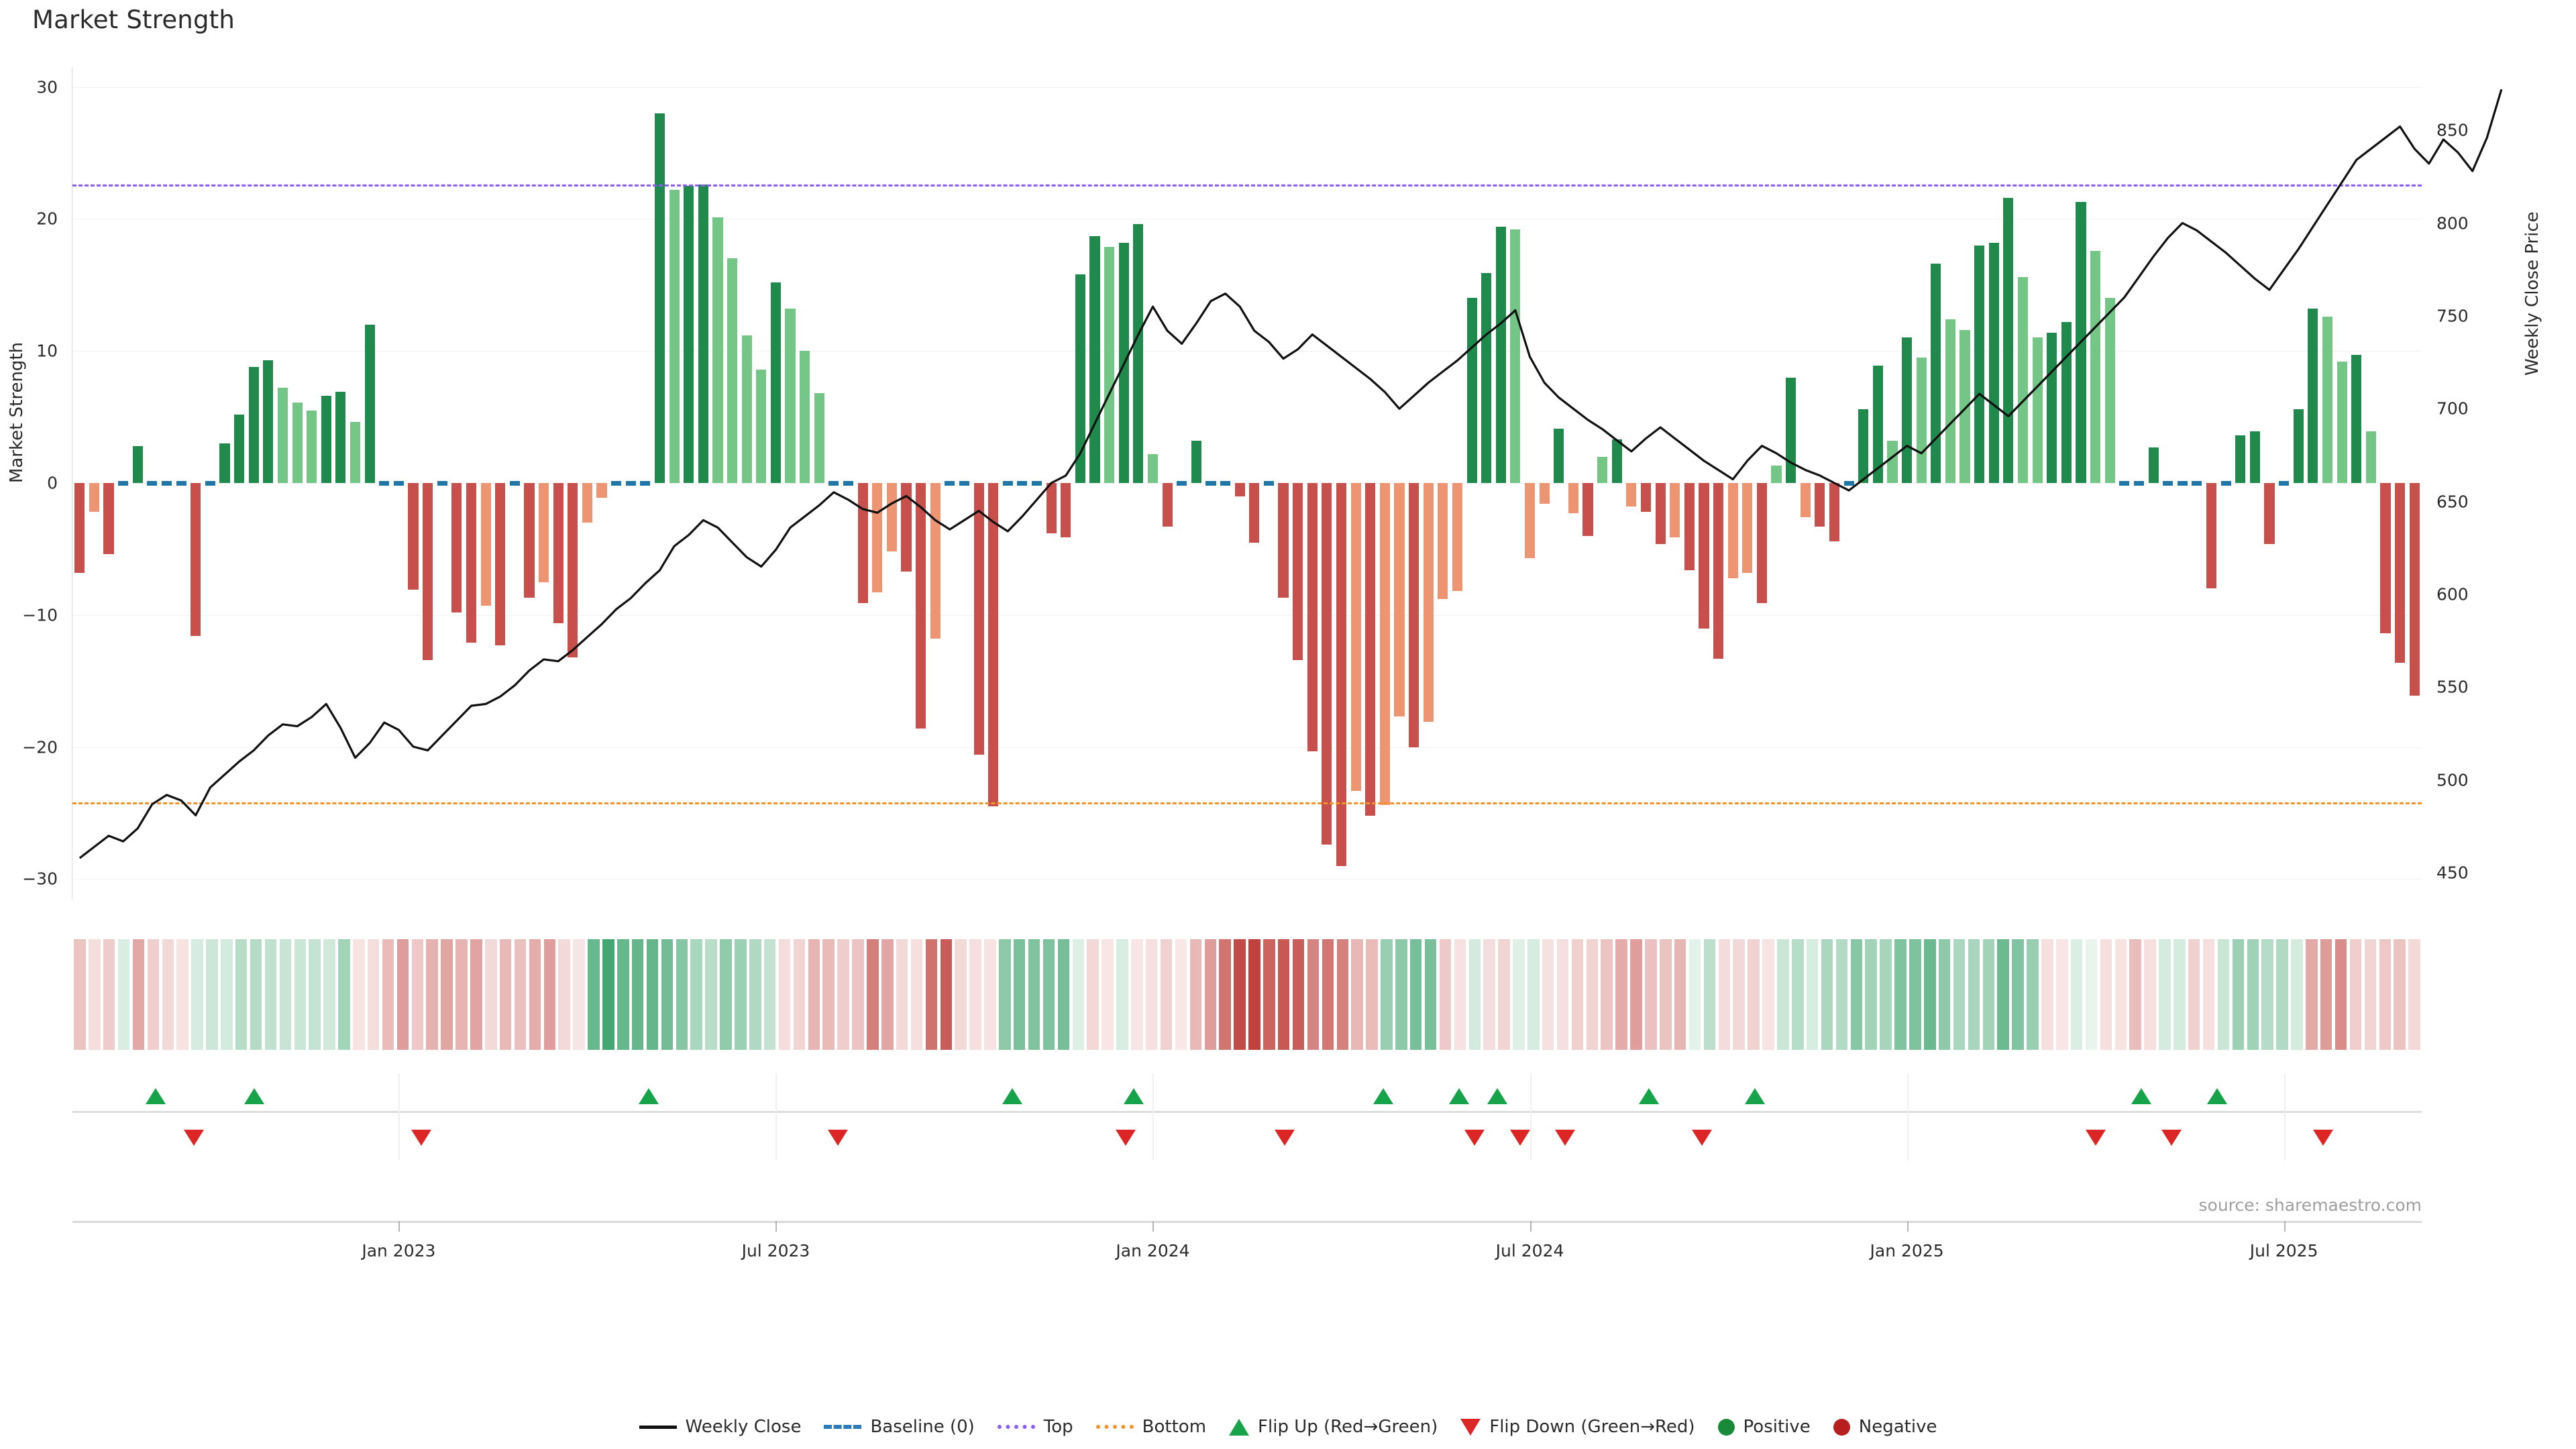 This screenshot has width=2576, height=1449. I want to click on right-axis-tick-label: 750, so click(2452, 316).